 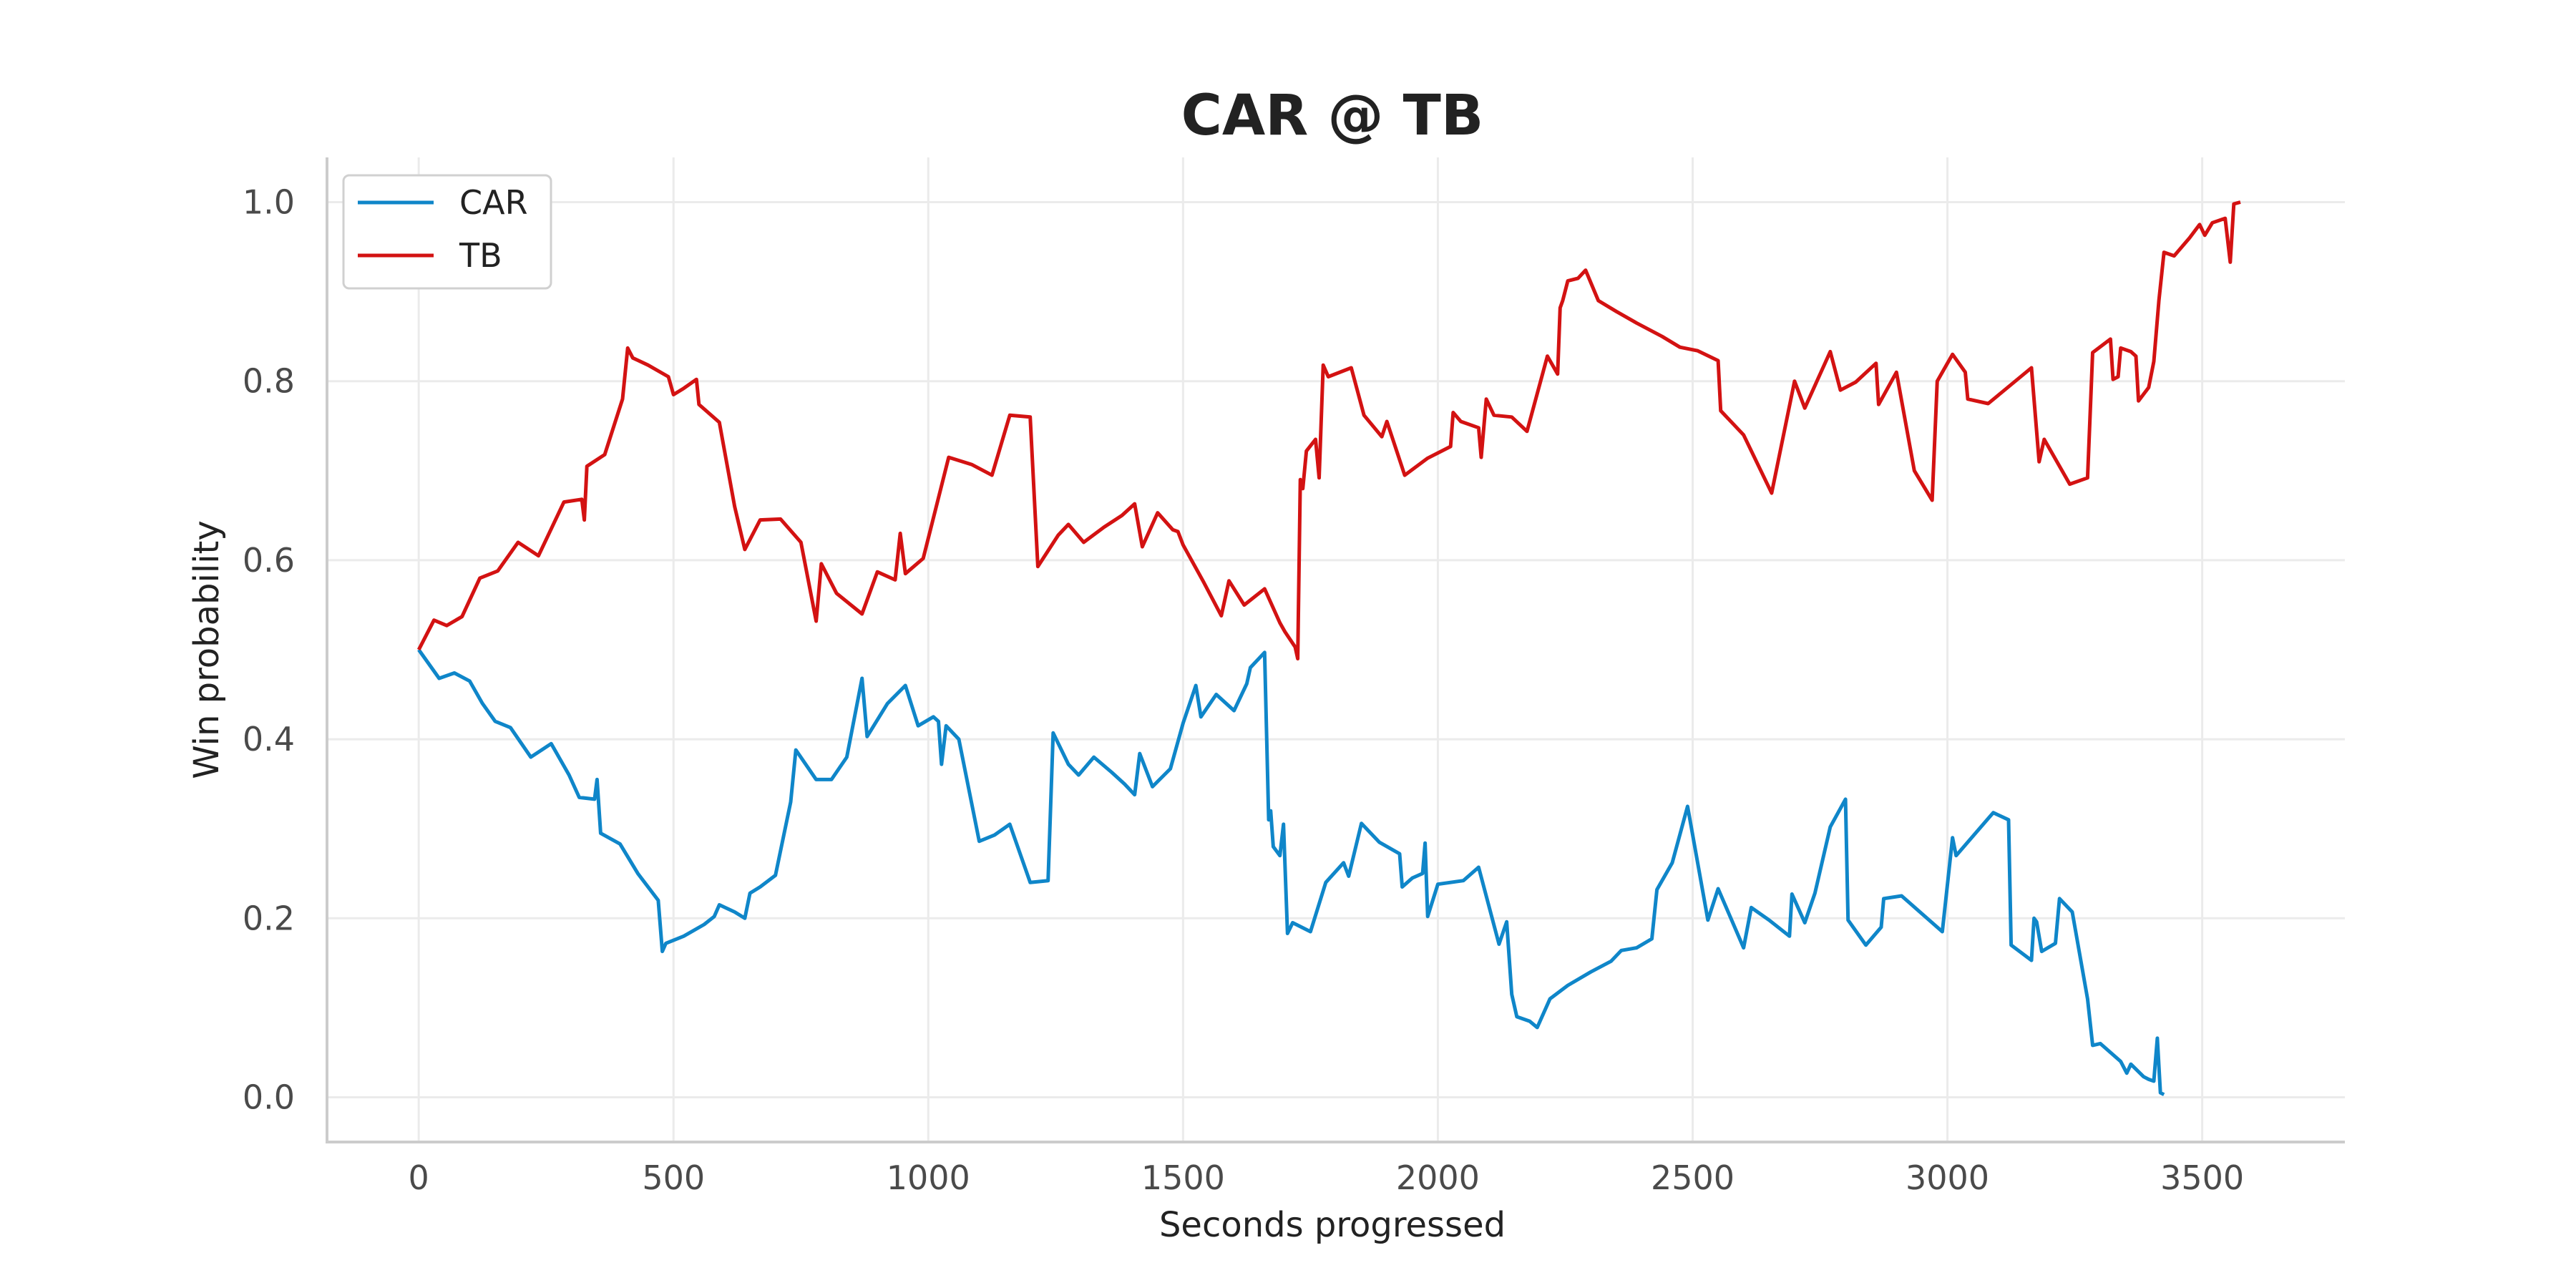 What do you see at coordinates (673, 1177) in the screenshot?
I see `x-tick-label: 500` at bounding box center [673, 1177].